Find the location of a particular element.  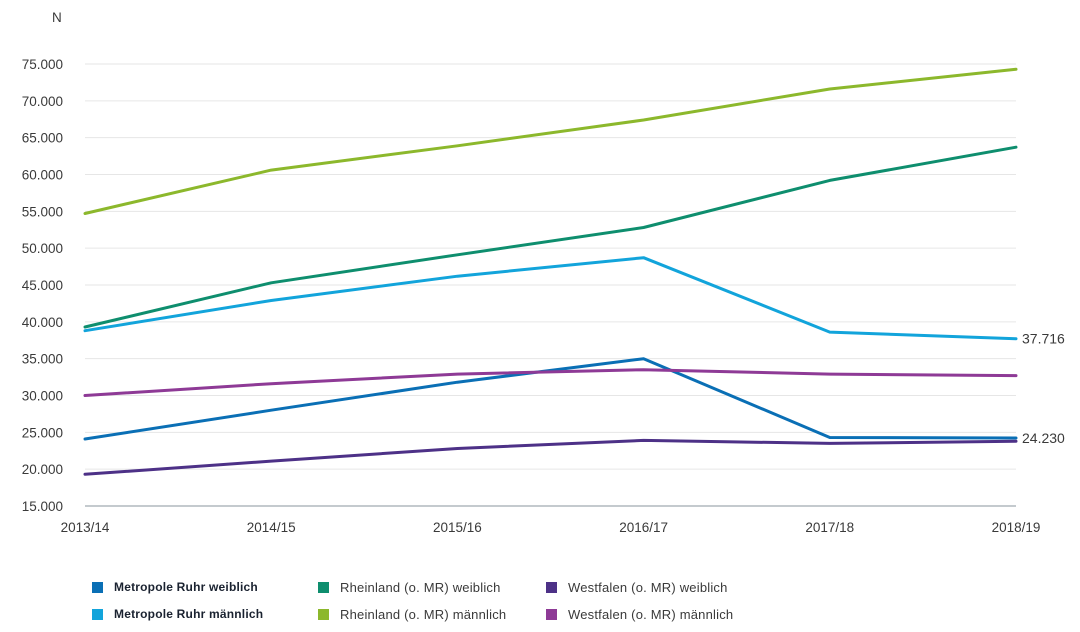

end-labels: 24.230 37.716 is located at coordinates (1043, 388).